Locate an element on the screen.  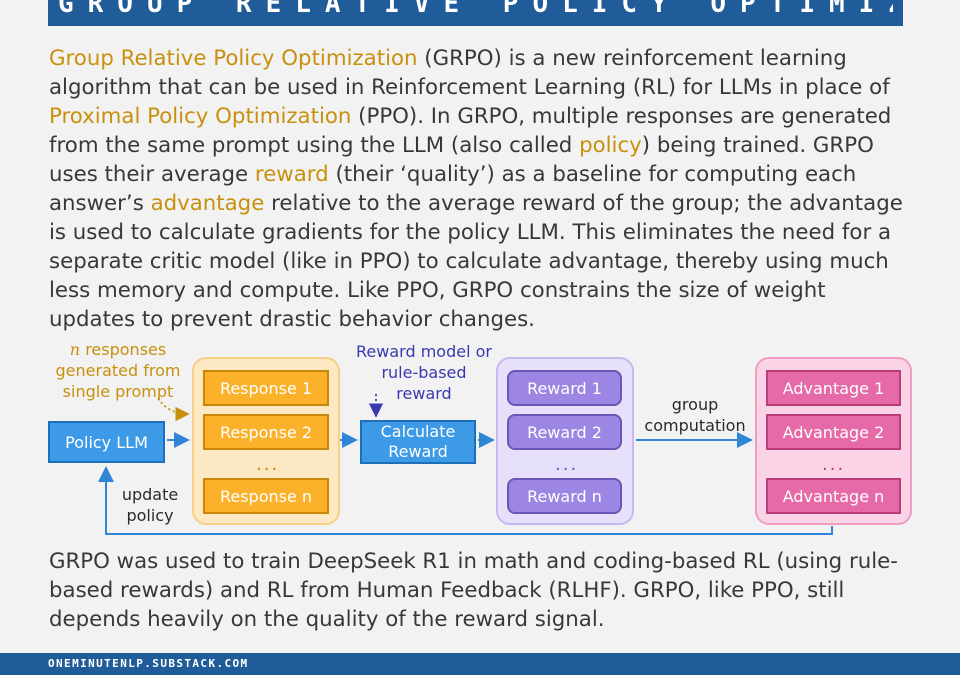
n-responses-text: responses generated from single prompt is located at coordinates (118, 370).